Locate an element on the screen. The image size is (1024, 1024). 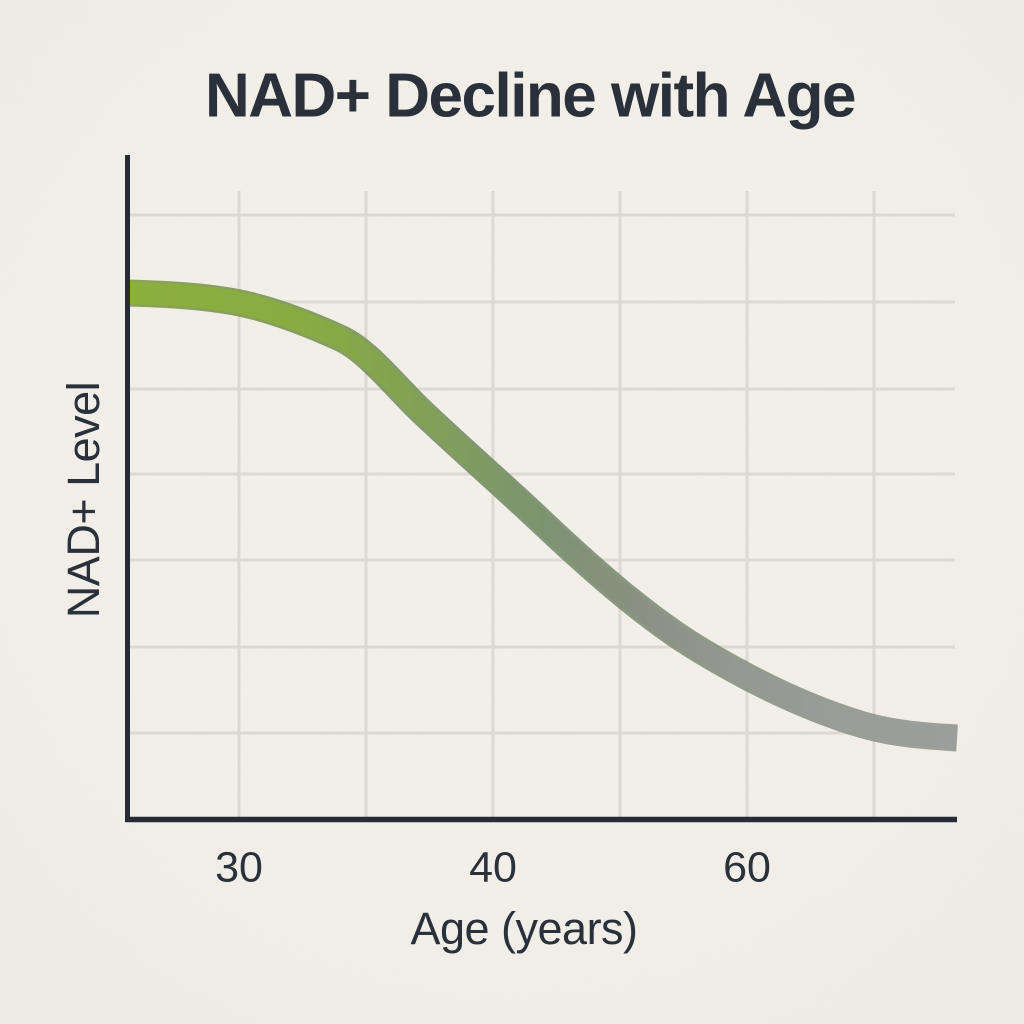
y-axis-label: NAD+ Level is located at coordinates (83, 500).